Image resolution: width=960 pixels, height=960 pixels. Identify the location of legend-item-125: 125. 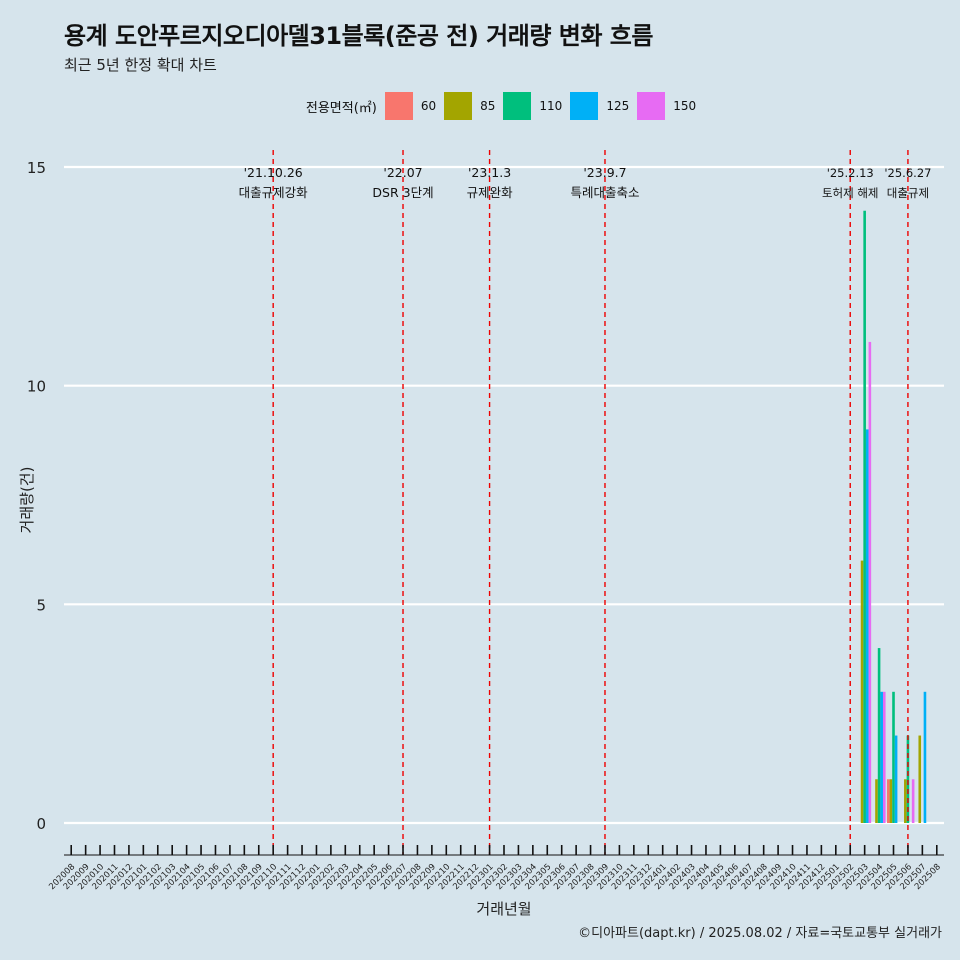
(599, 106).